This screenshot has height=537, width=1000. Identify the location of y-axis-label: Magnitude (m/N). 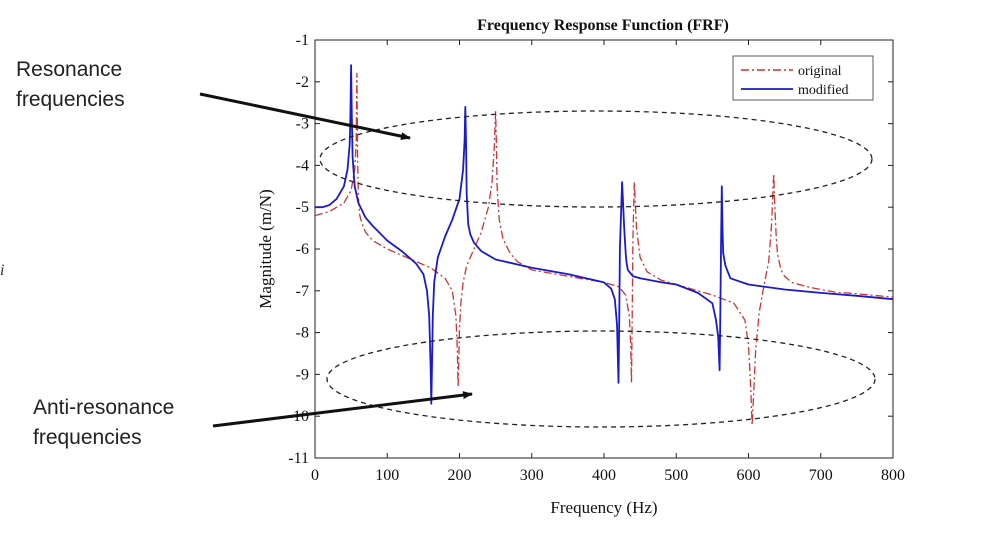
(265, 248).